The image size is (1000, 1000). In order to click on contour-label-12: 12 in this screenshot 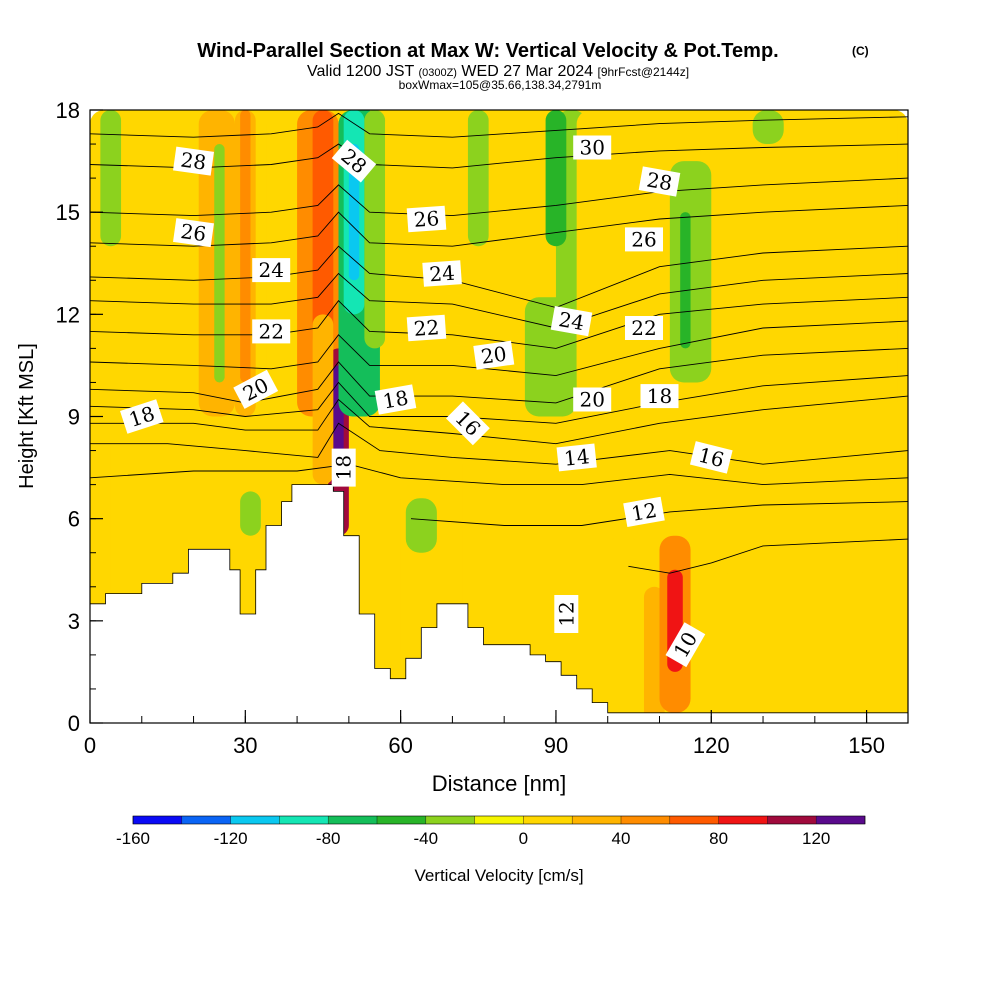, I will do `click(566, 614)`.